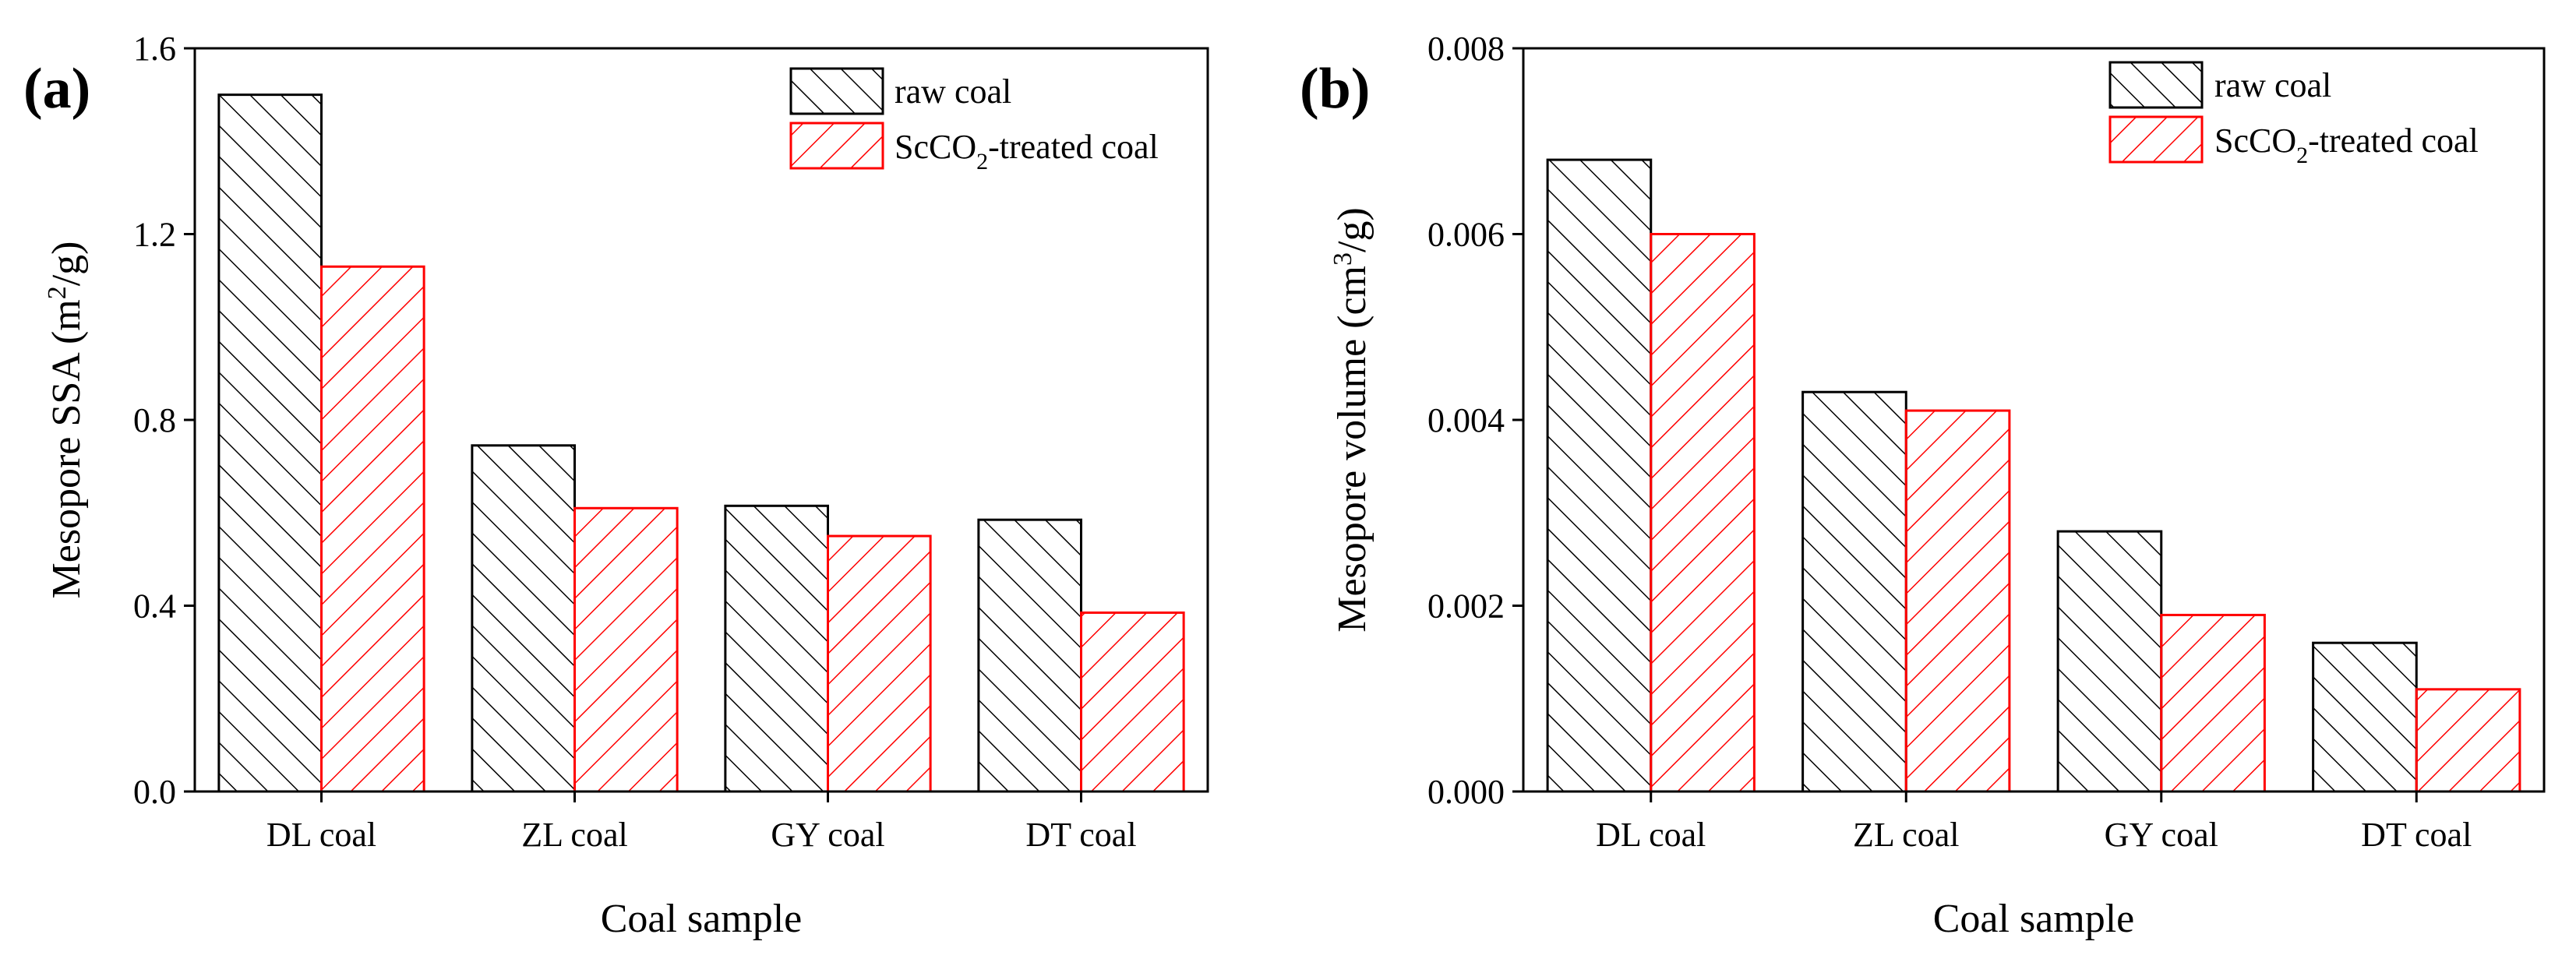 Image resolution: width=2576 pixels, height=966 pixels. I want to click on panel-b-x-ticks: DL coal ZL coal GY coal DT coal, so click(2034, 823).